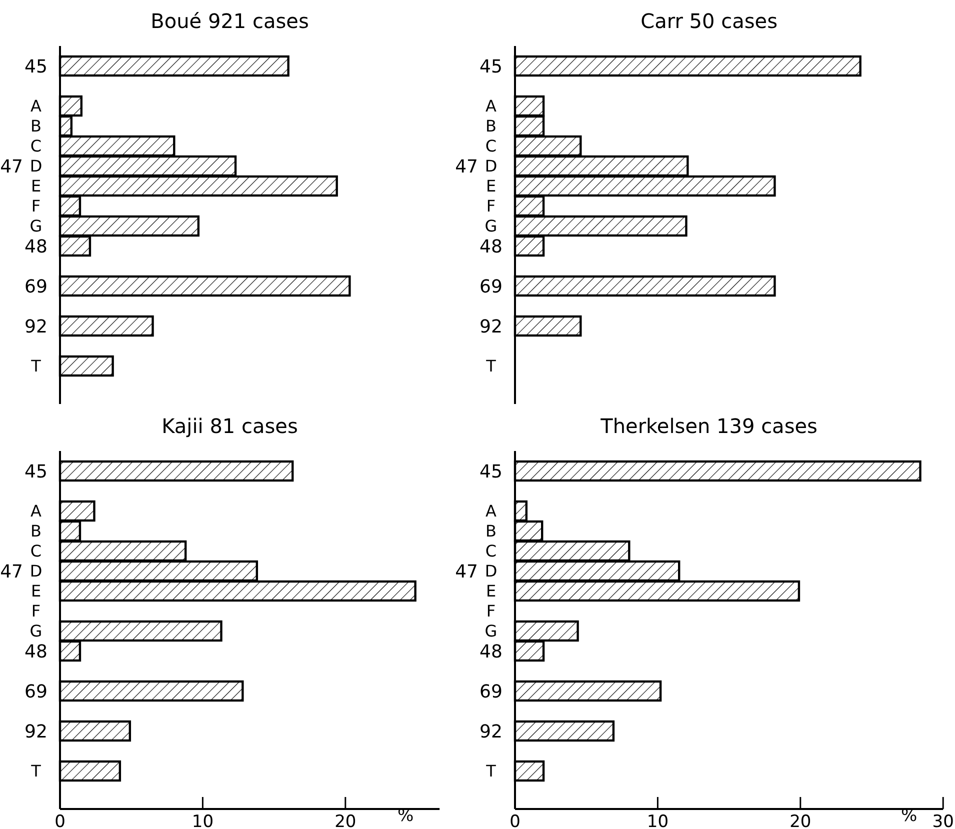 The height and width of the screenshot is (829, 955). I want to click on chart-title: Boué 921 cases, so click(229, 21).